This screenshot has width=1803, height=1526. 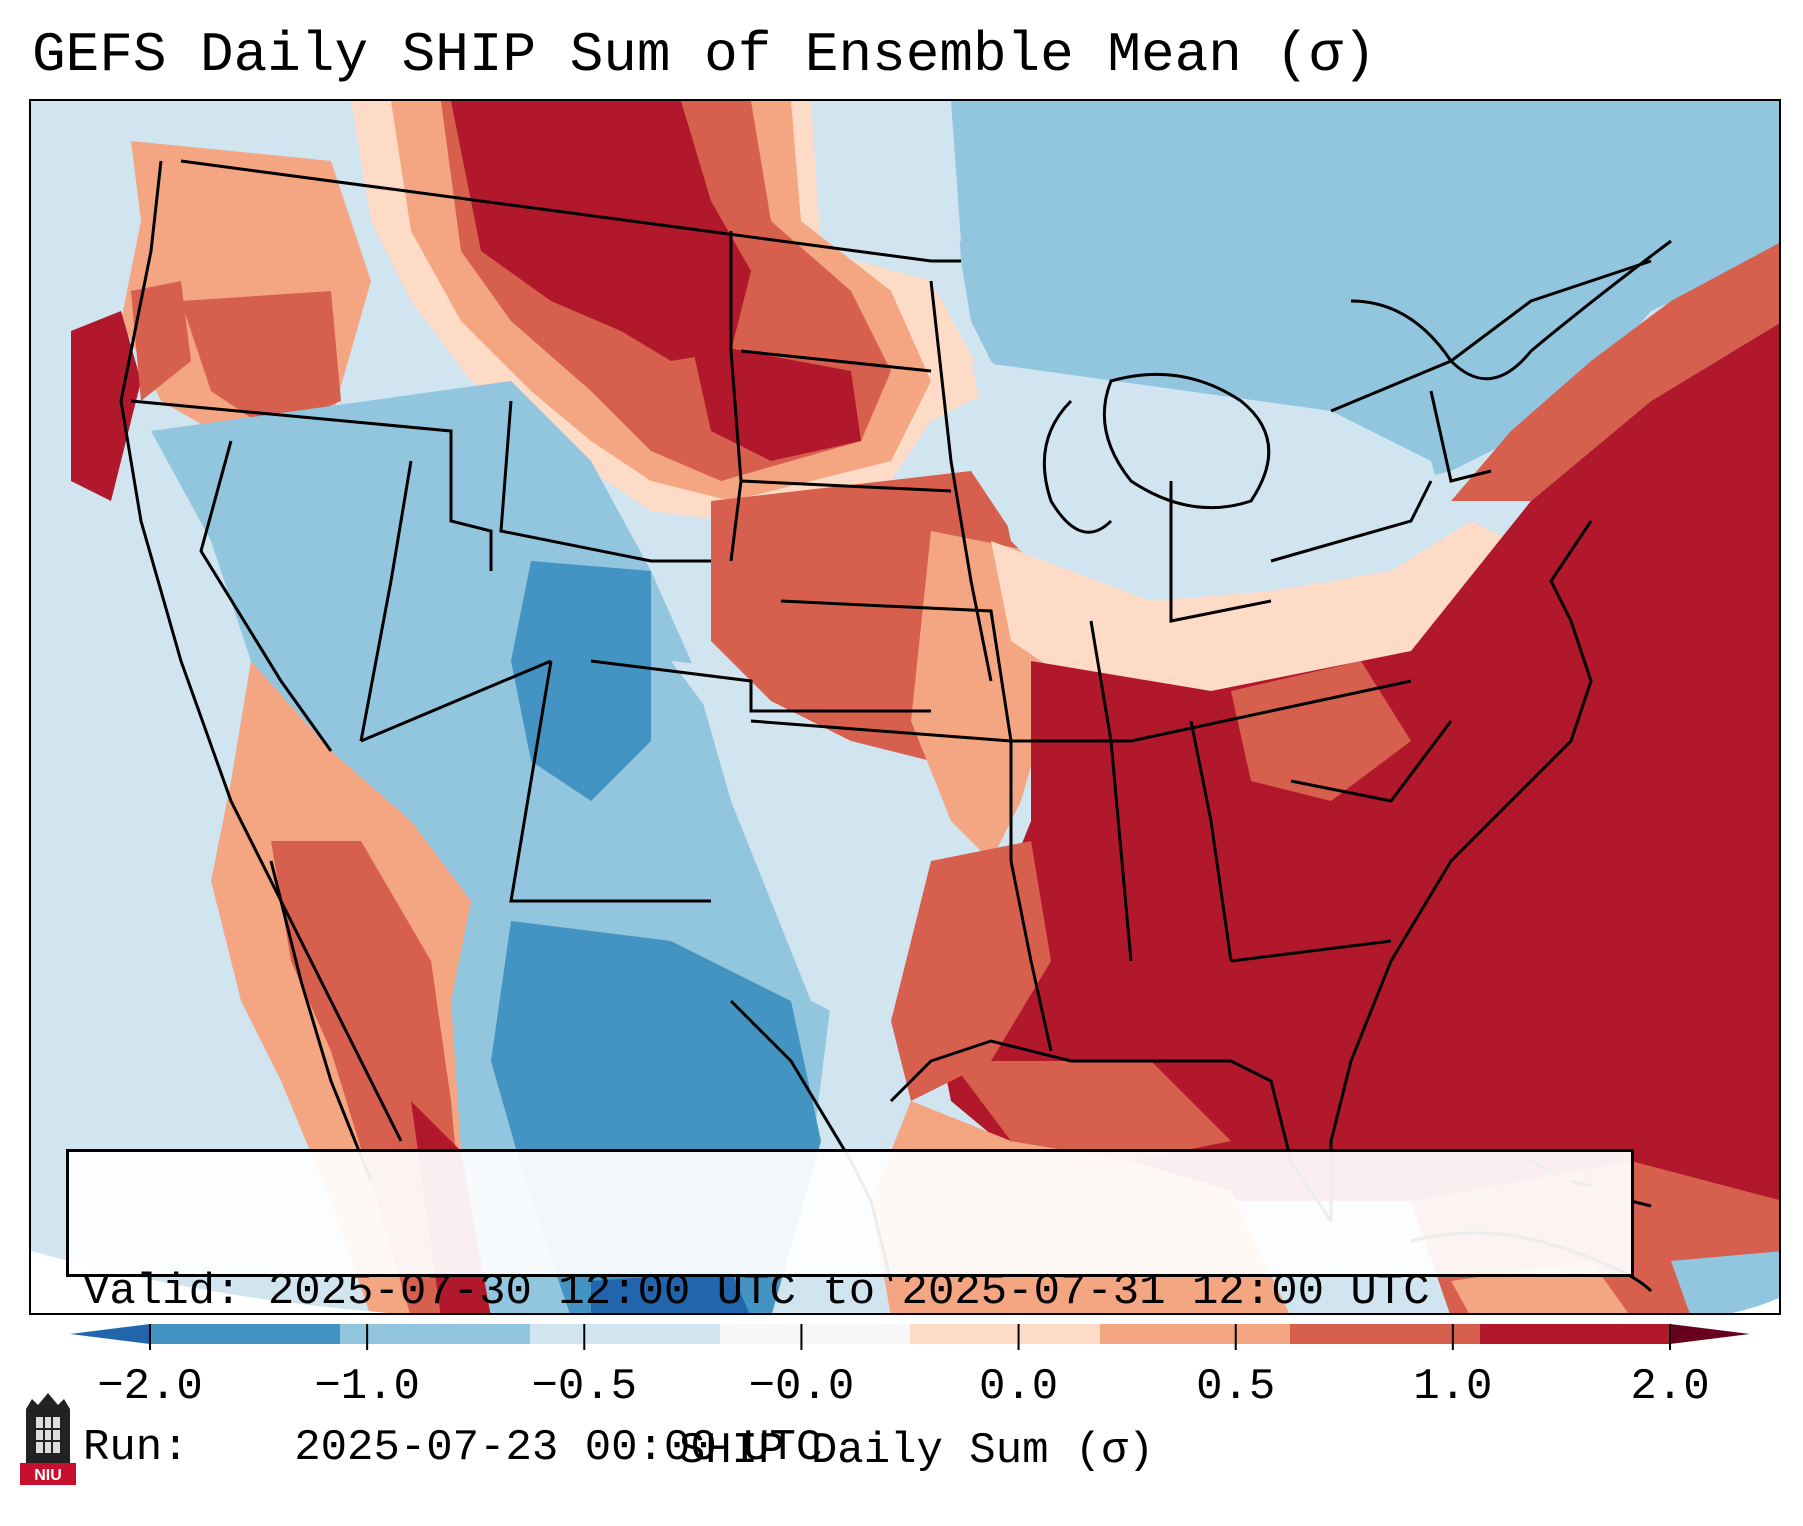 What do you see at coordinates (1091, 1111) in the screenshot?
I see `region-gulf-south-warm` at bounding box center [1091, 1111].